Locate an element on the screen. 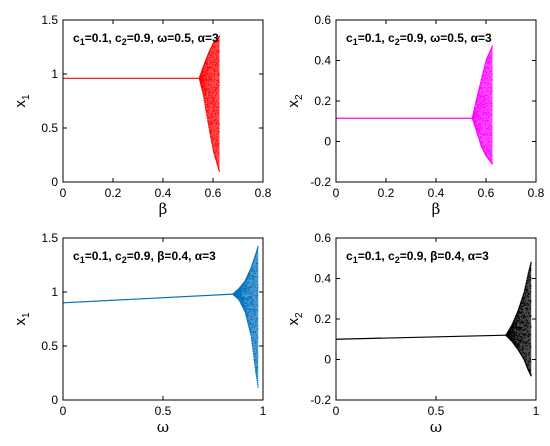  y-tick-label: 0.2 is located at coordinates (322, 319).